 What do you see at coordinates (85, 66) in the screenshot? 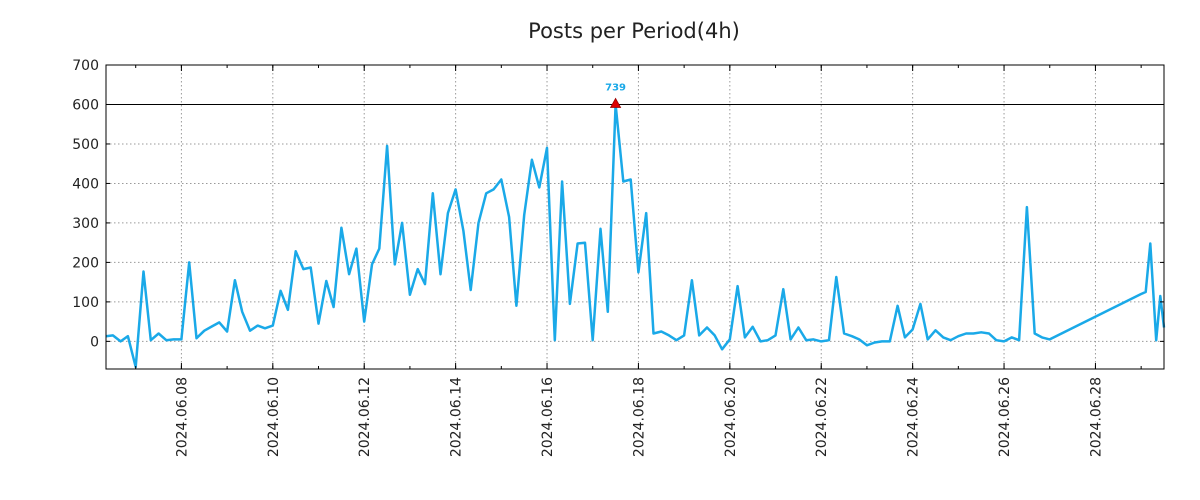
I see `y-tick-label: 700` at bounding box center [85, 66].